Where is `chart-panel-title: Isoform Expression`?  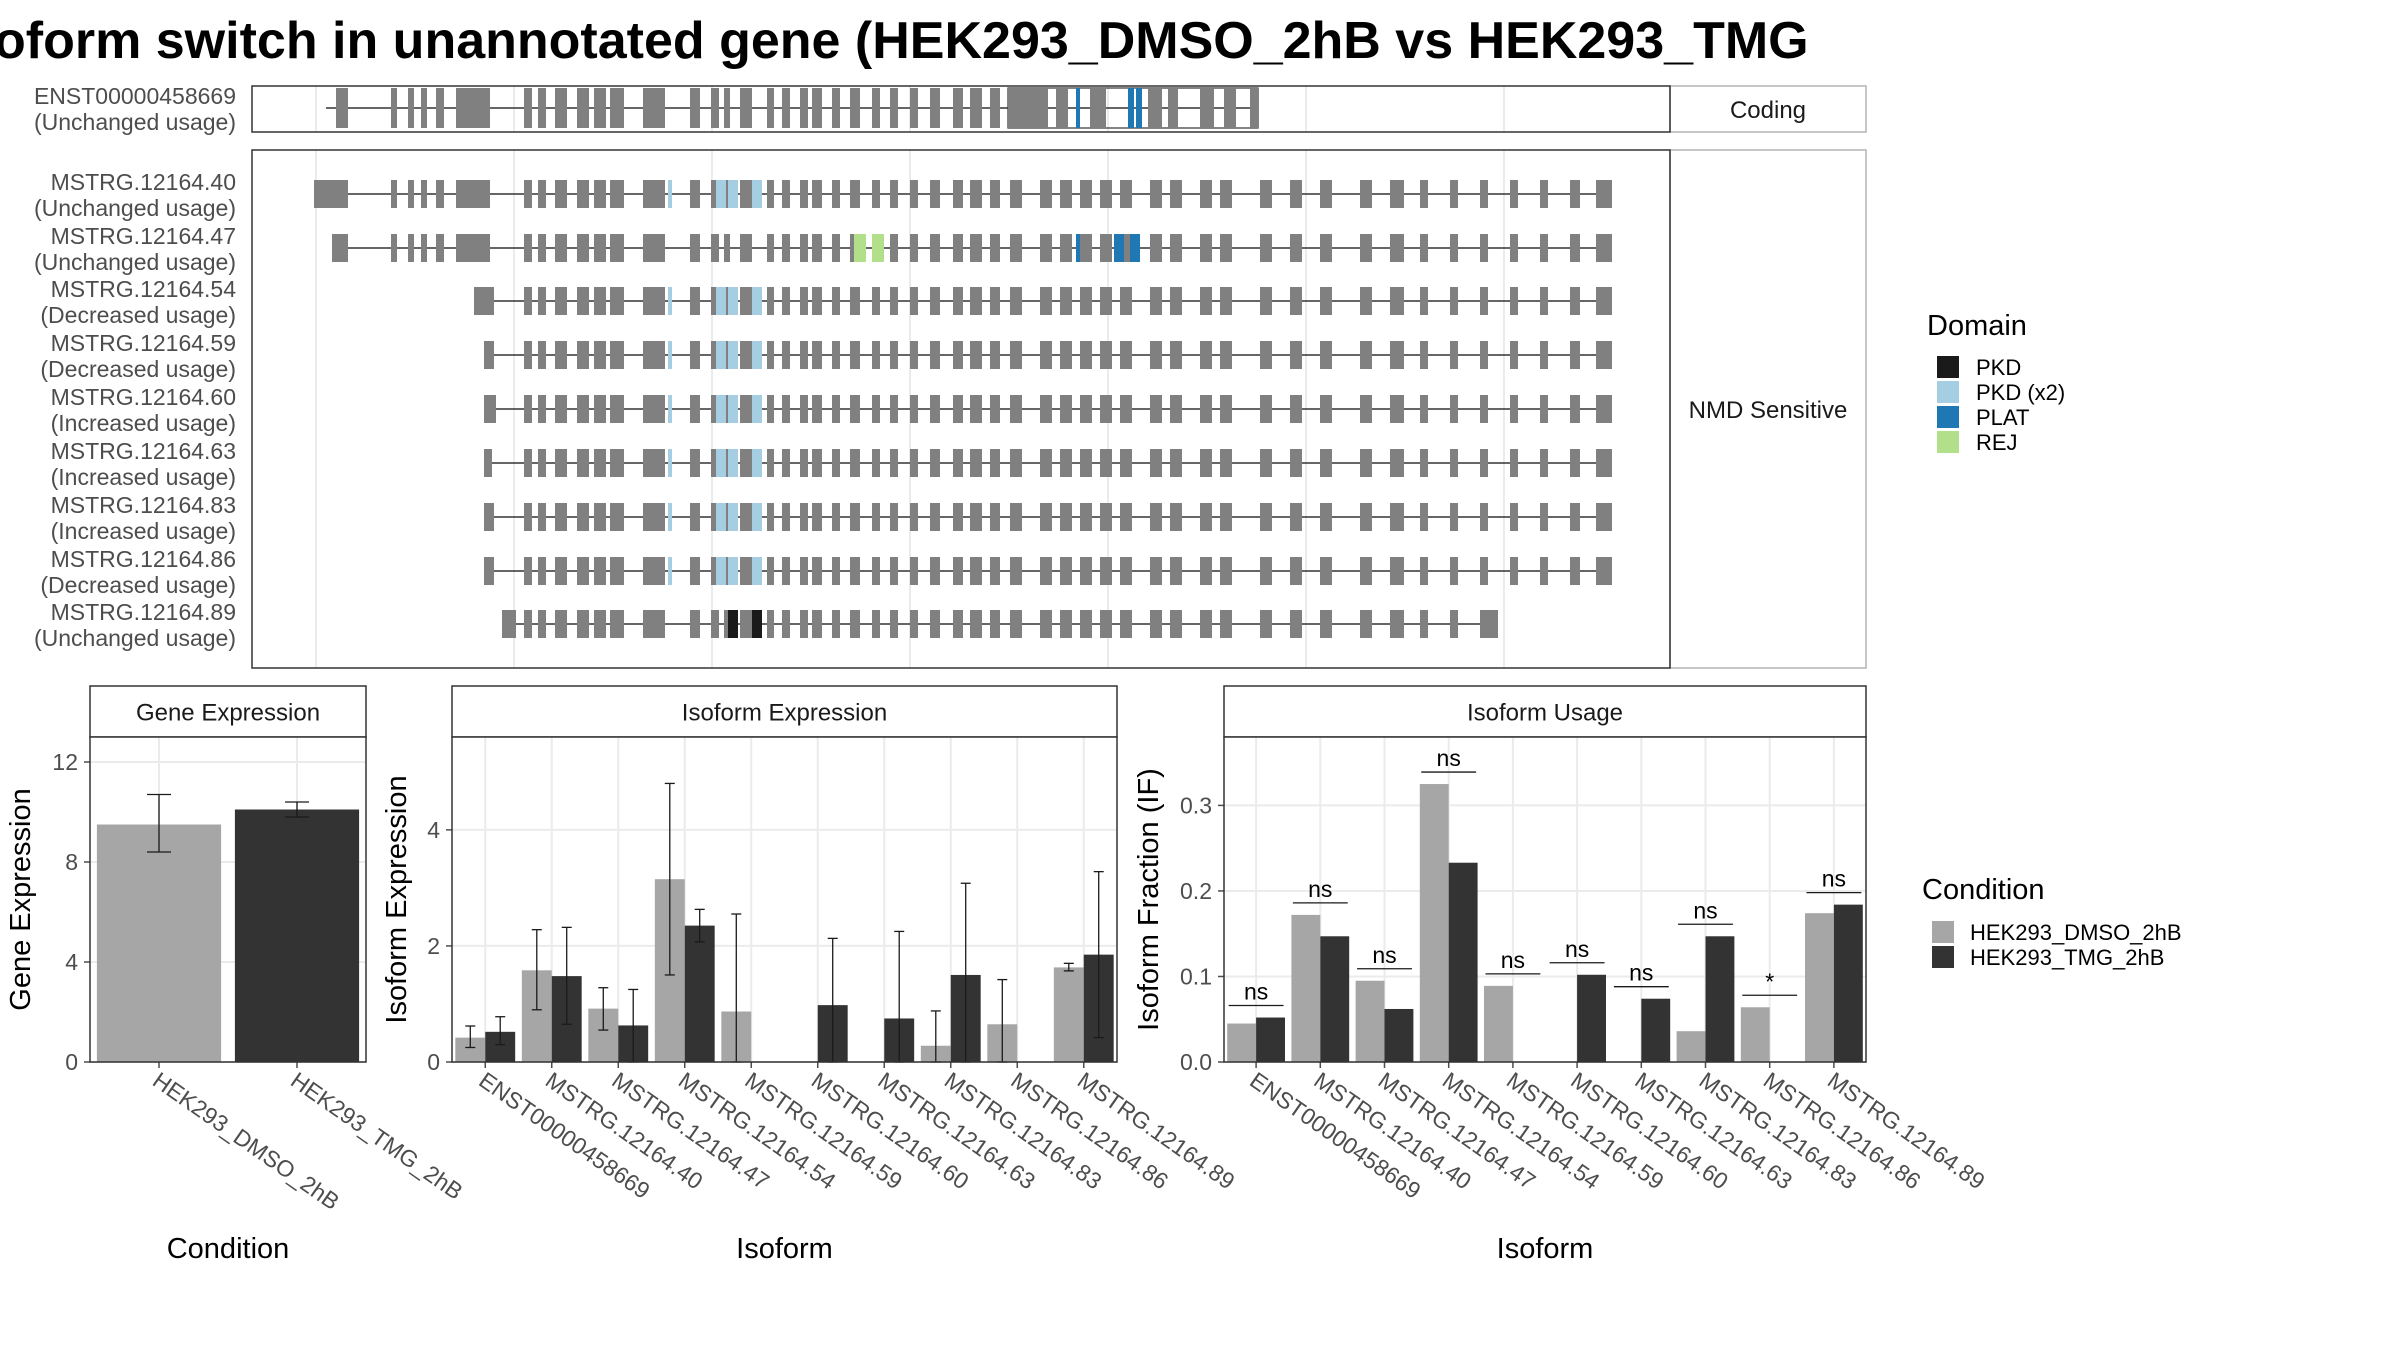
chart-panel-title: Isoform Expression is located at coordinates (784, 713).